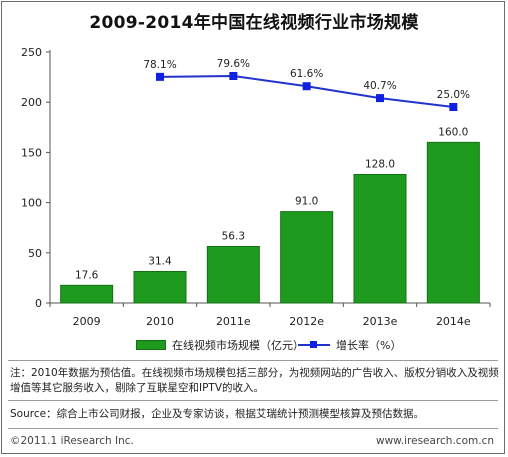  I want to click on x-tick-label: 2011e, so click(233, 321).